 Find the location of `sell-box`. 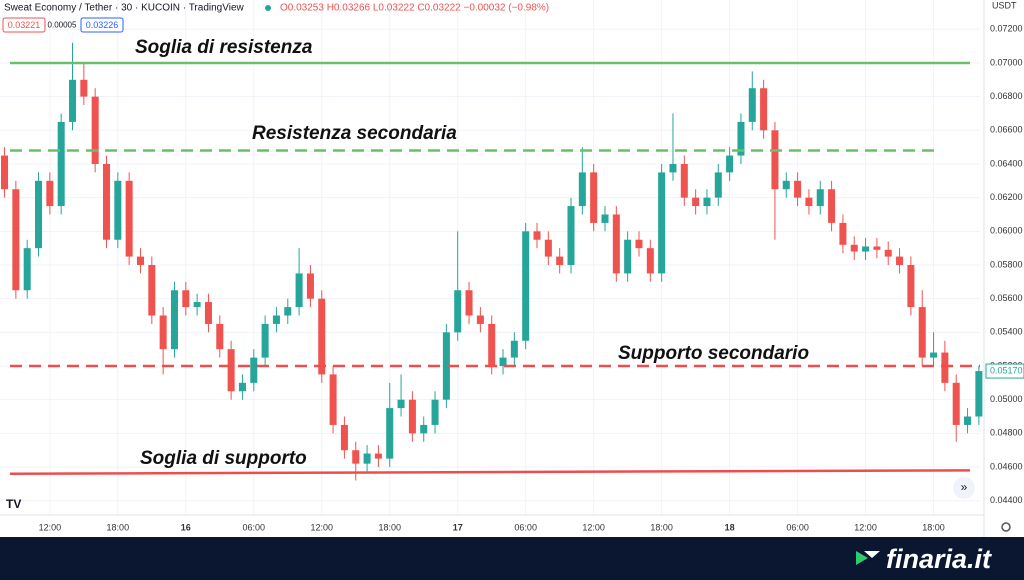

sell-box is located at coordinates (24, 25).